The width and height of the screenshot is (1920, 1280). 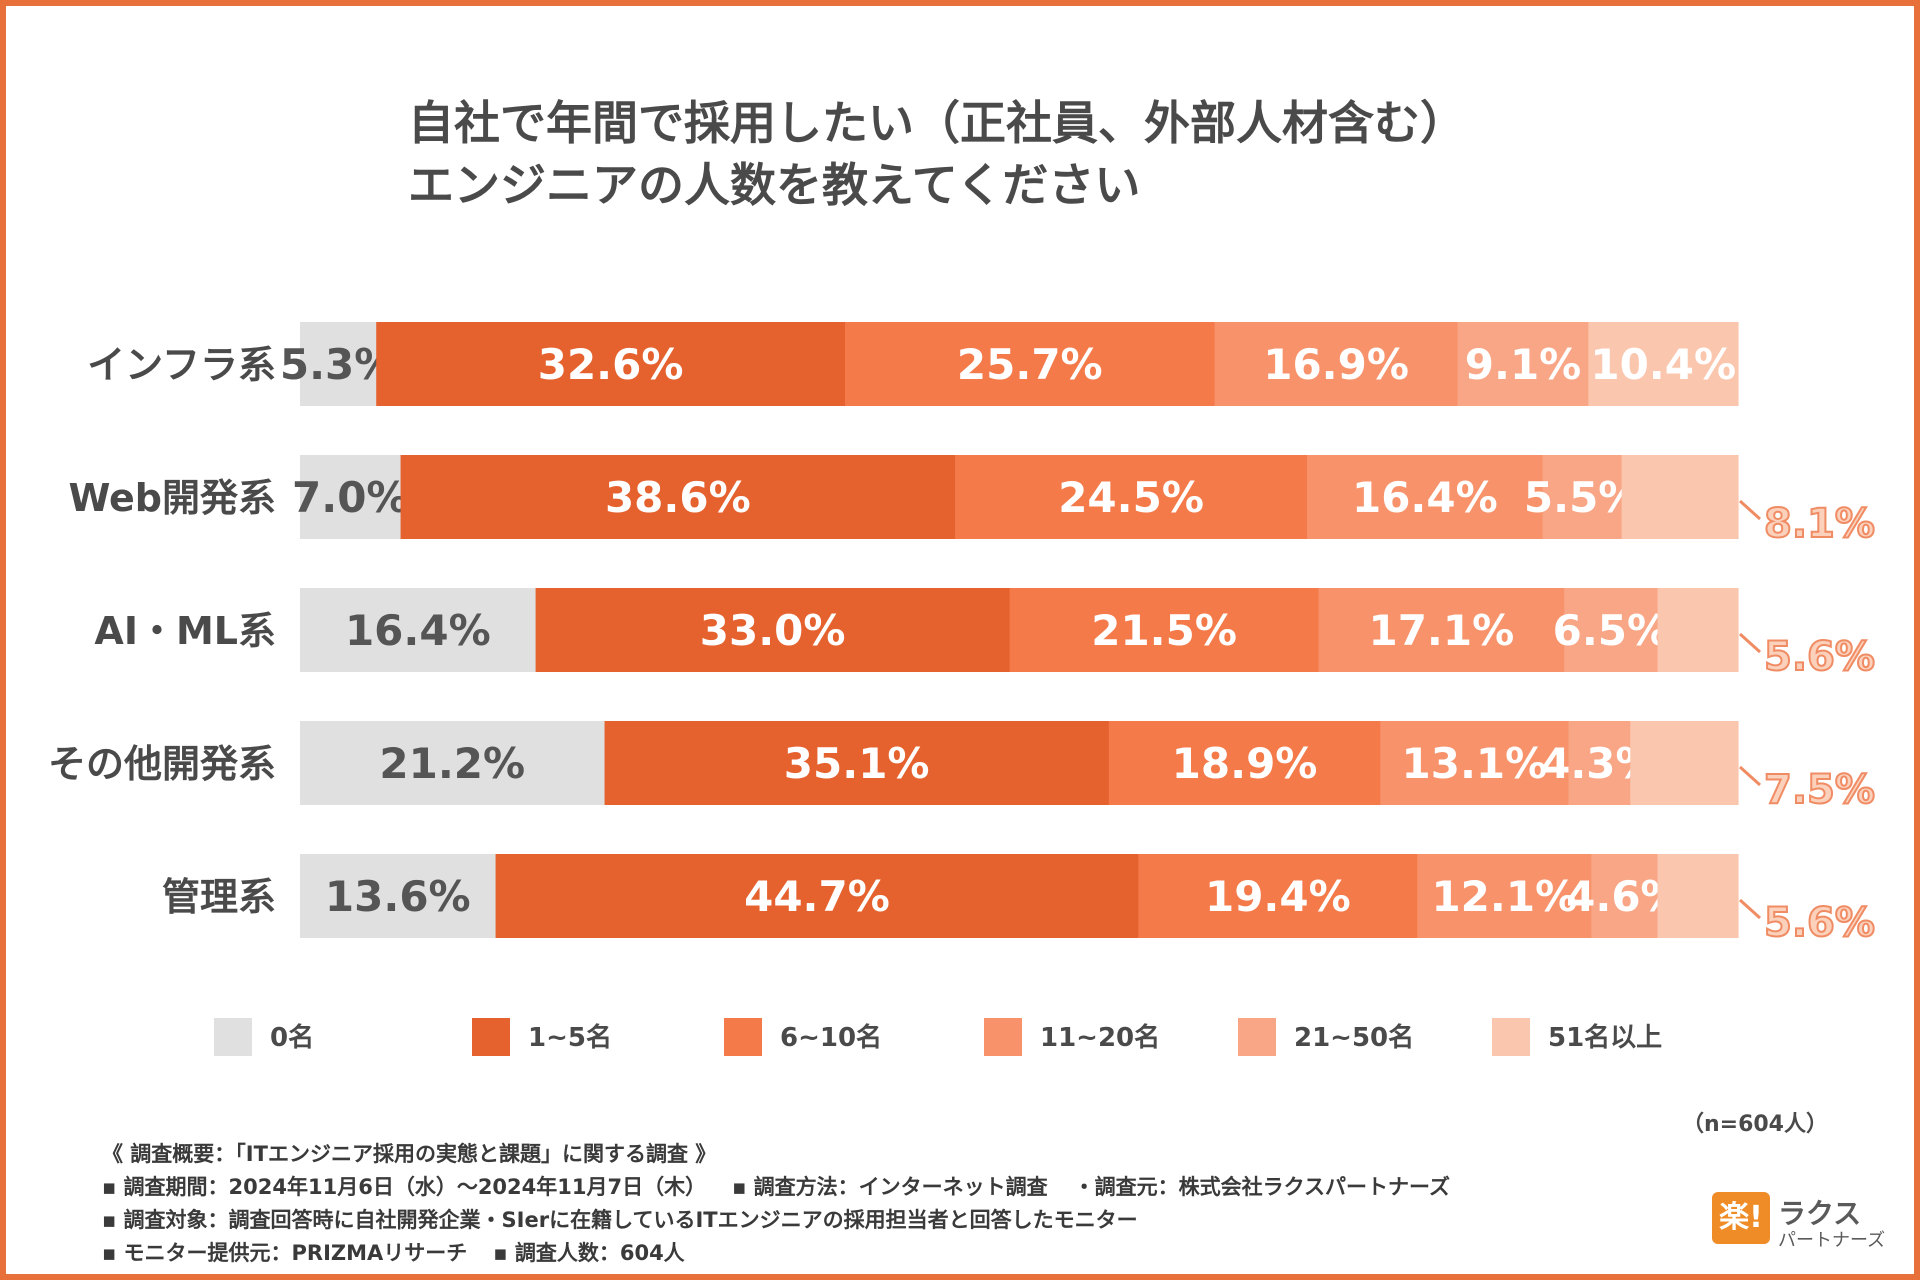 I want to click on data-label: 13.1%, so click(x=1475, y=763).